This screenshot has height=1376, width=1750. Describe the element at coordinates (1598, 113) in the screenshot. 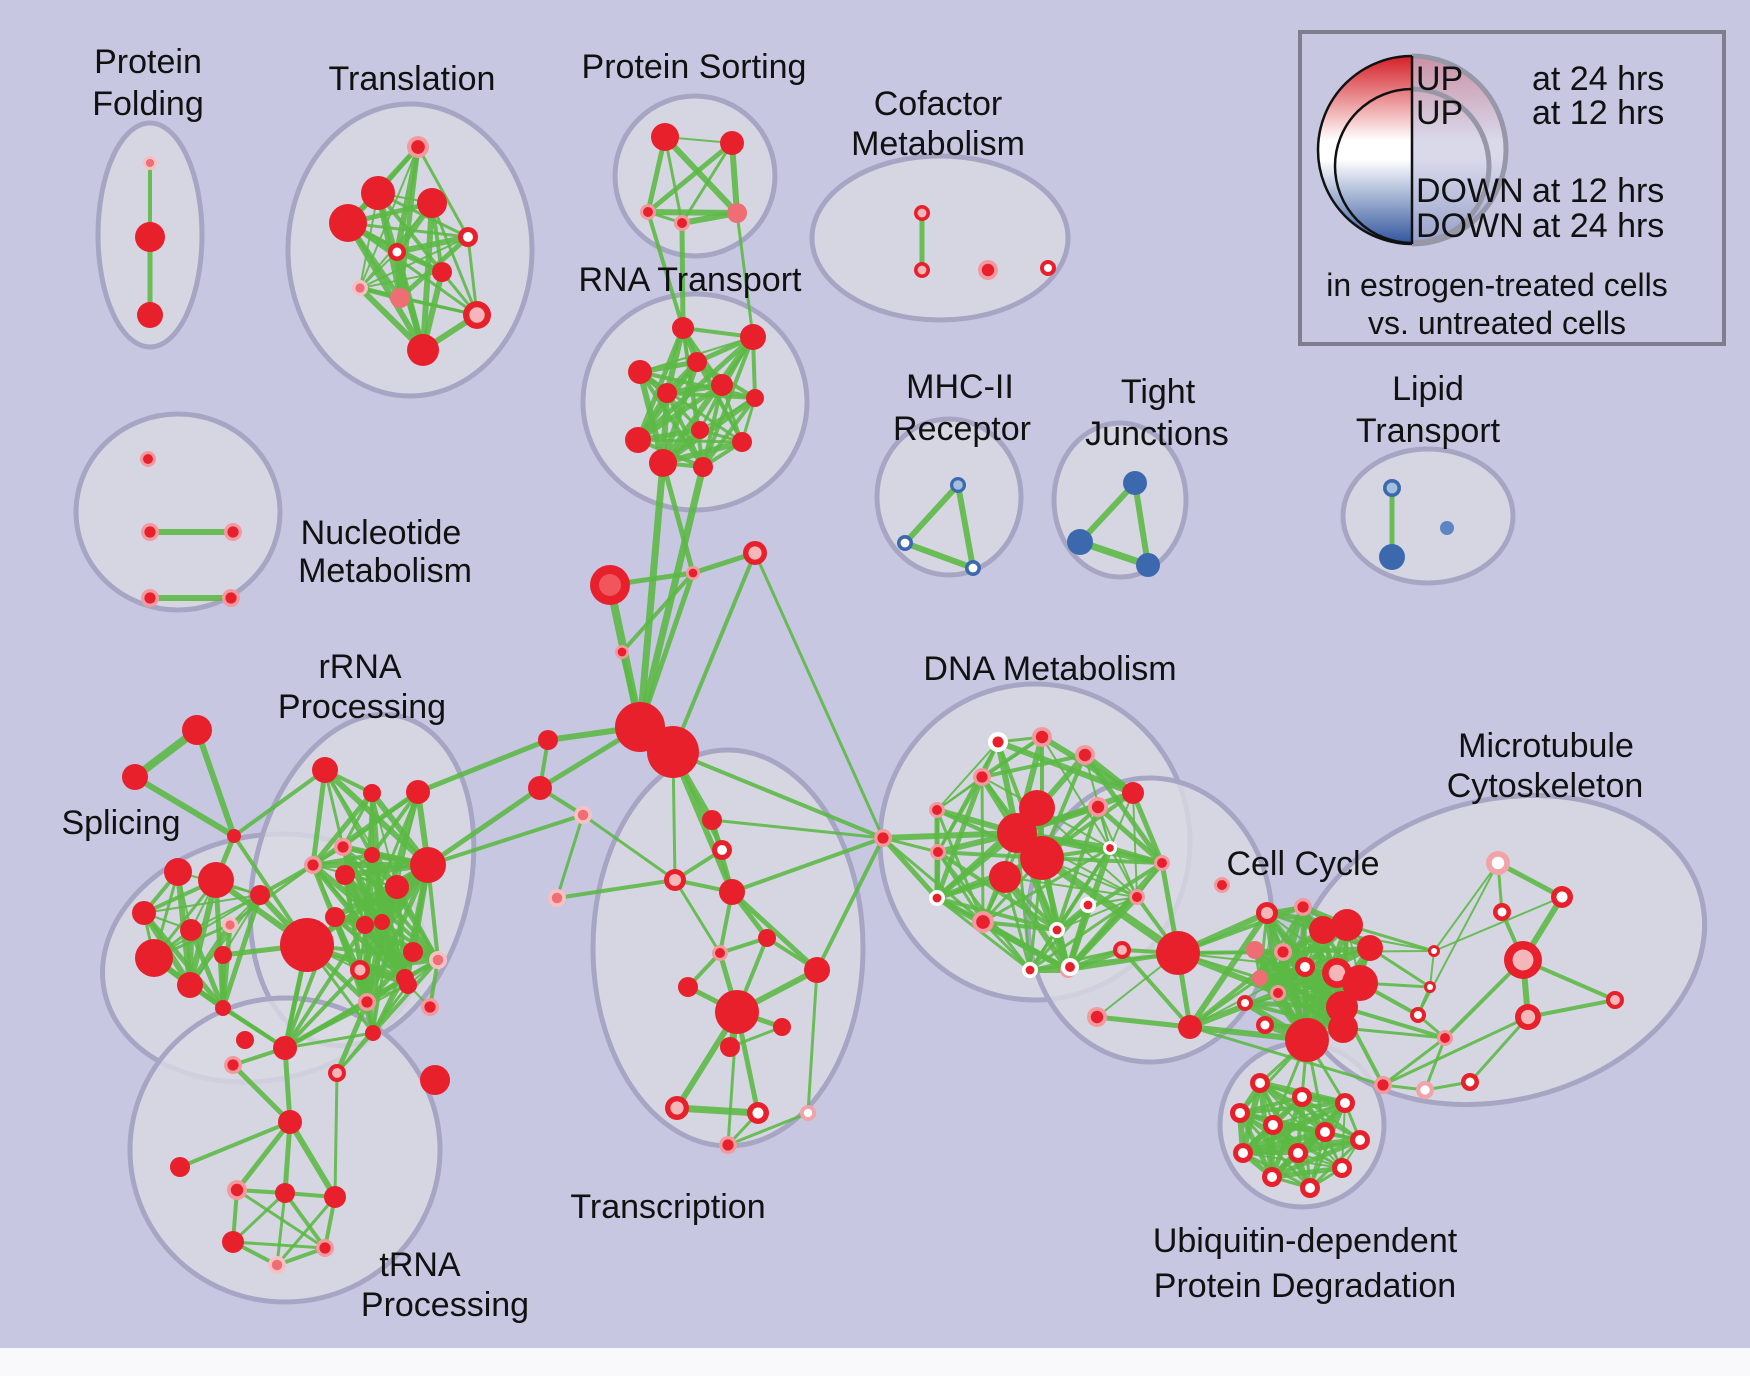

I see `legend-time-label: at 12 hrs` at that location.